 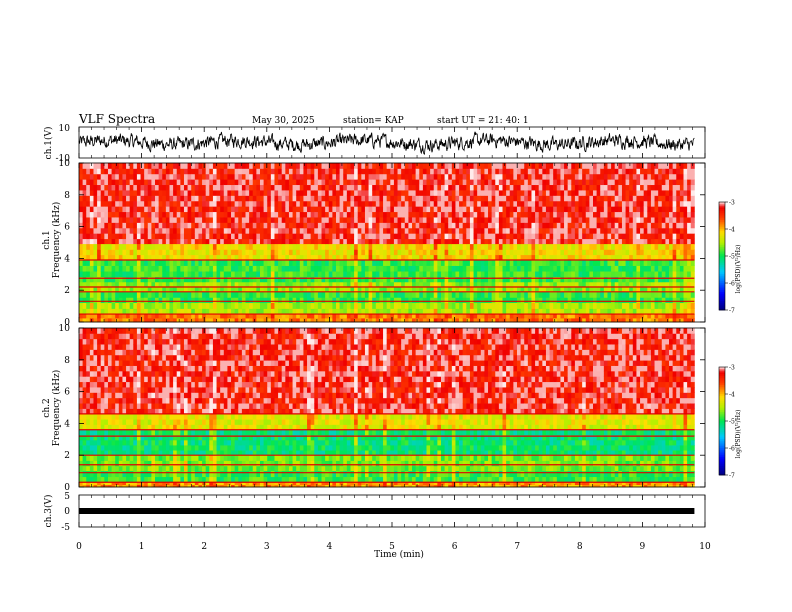 What do you see at coordinates (63, 159) in the screenshot?
I see `ch1-ytick-bottom: -10` at bounding box center [63, 159].